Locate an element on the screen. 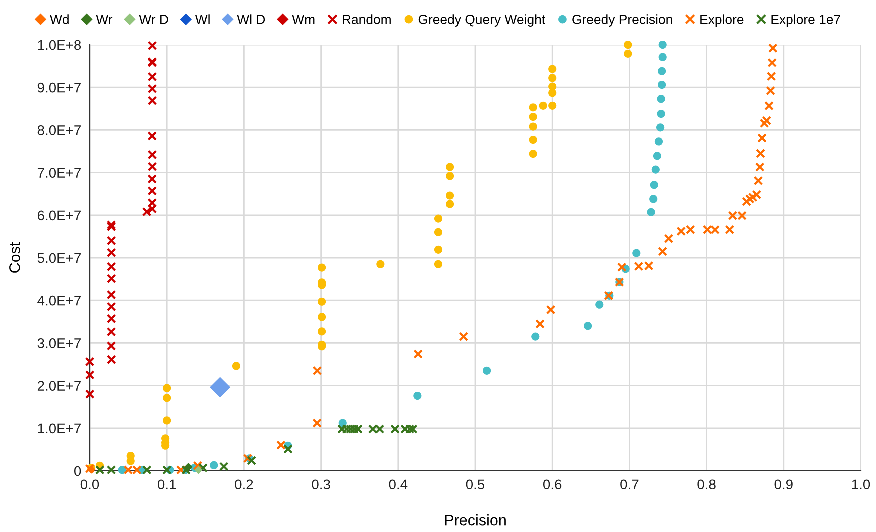  legend-label: Wl D is located at coordinates (251, 19).